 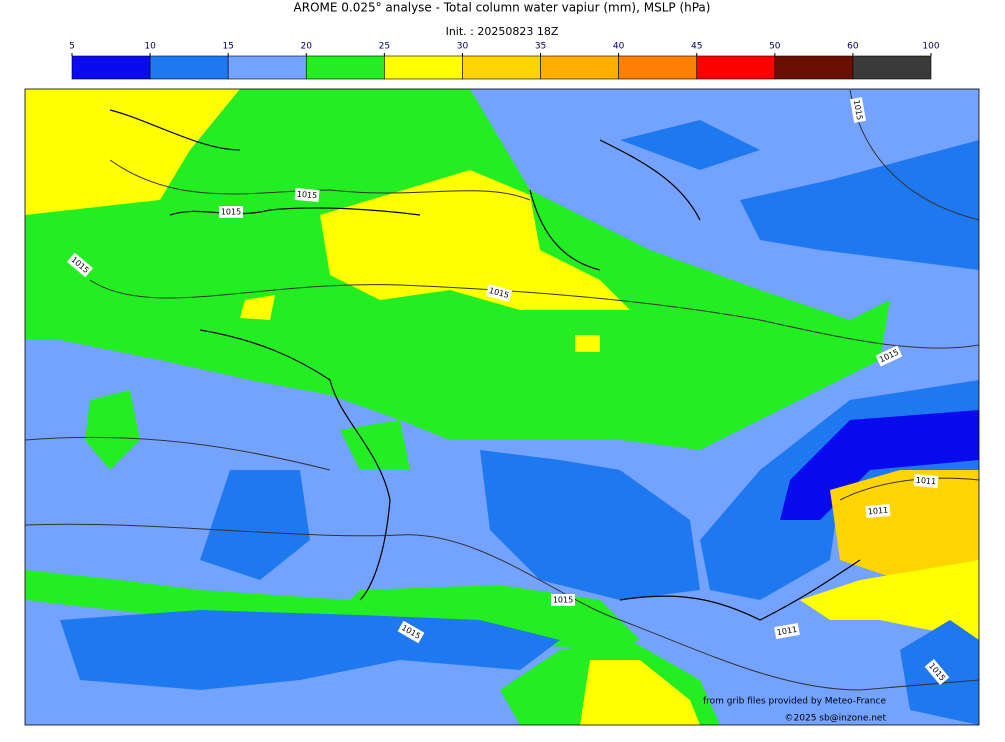 What do you see at coordinates (794, 702) in the screenshot?
I see `credit: from grib files provided by Meteo-France` at bounding box center [794, 702].